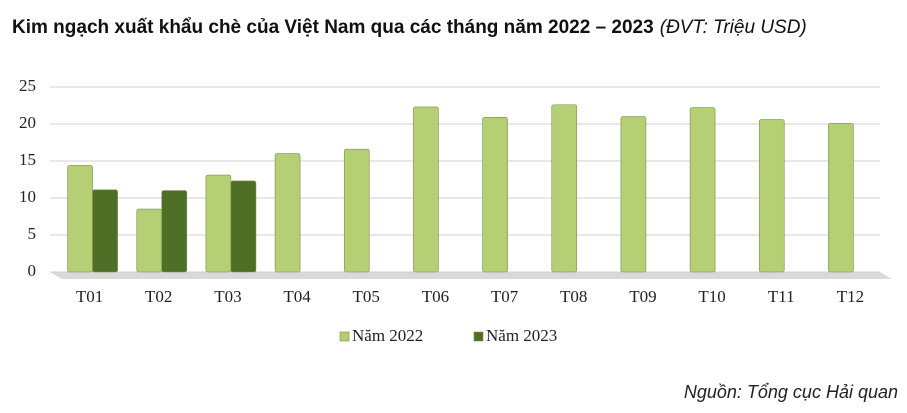 The image size is (907, 413). I want to click on x-tick-label: T09, so click(642, 296).